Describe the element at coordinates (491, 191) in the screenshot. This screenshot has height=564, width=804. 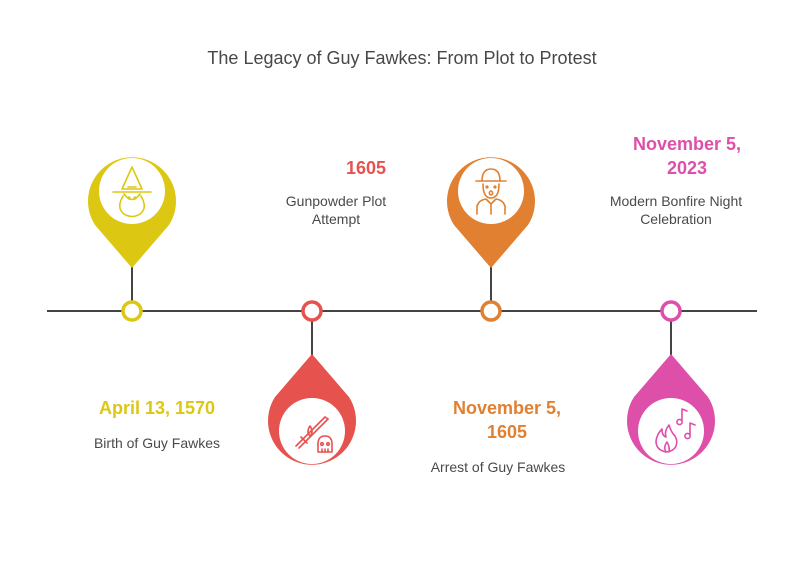
I see `person-in-hat-icon` at that location.